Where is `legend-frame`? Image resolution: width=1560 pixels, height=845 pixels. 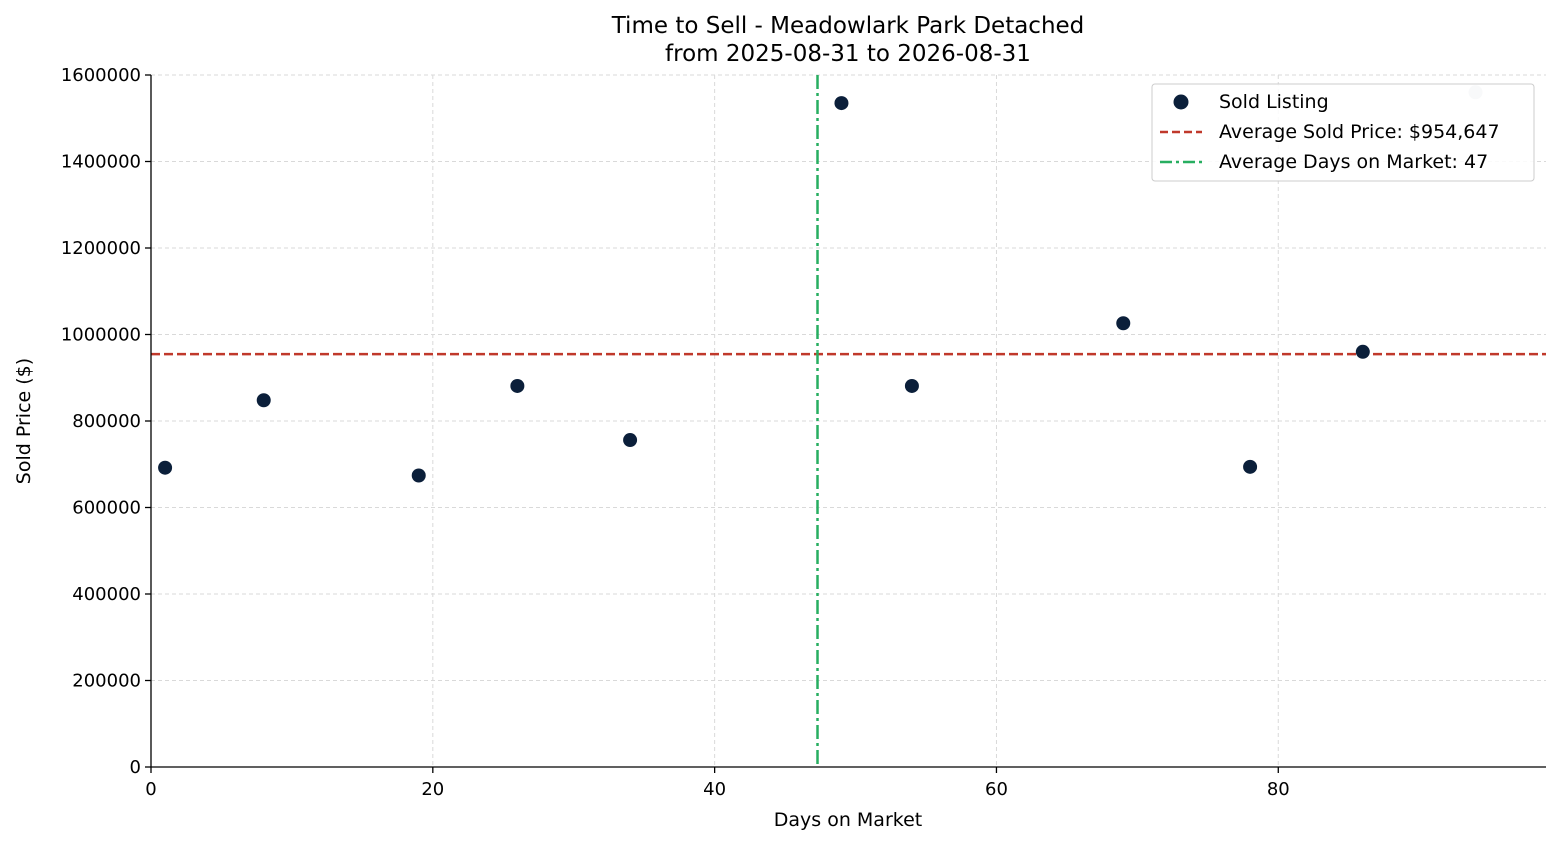 legend-frame is located at coordinates (1343, 132).